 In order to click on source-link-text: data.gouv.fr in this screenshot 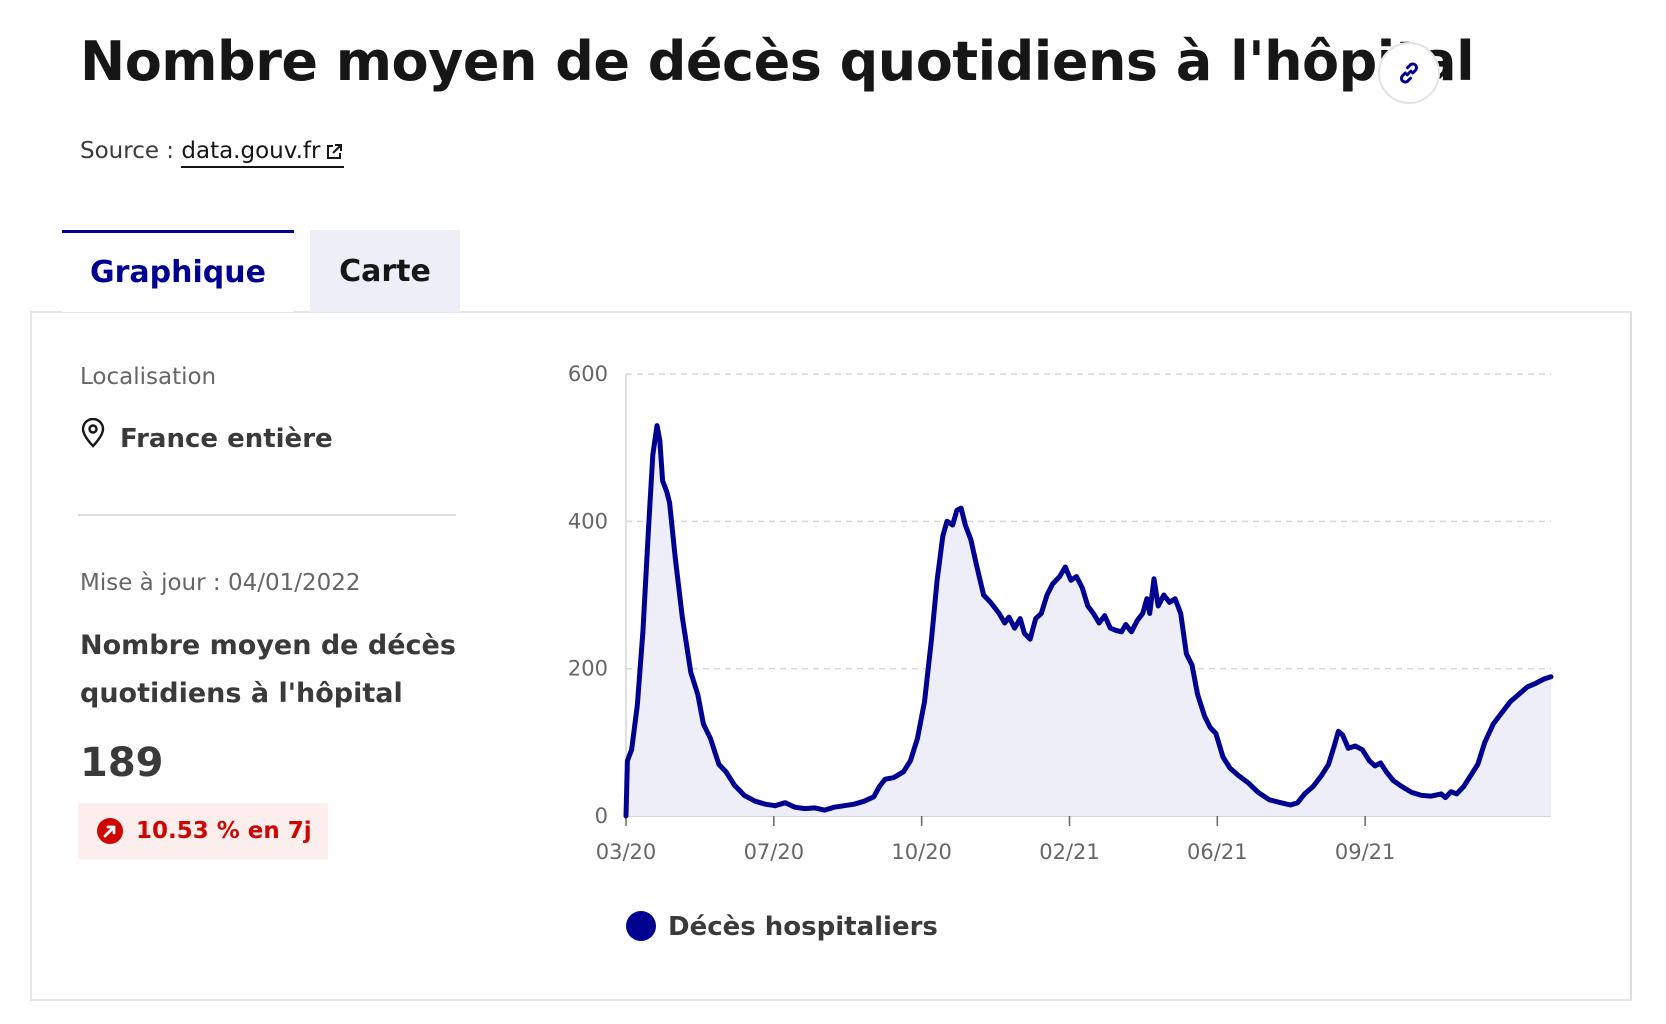, I will do `click(251, 151)`.